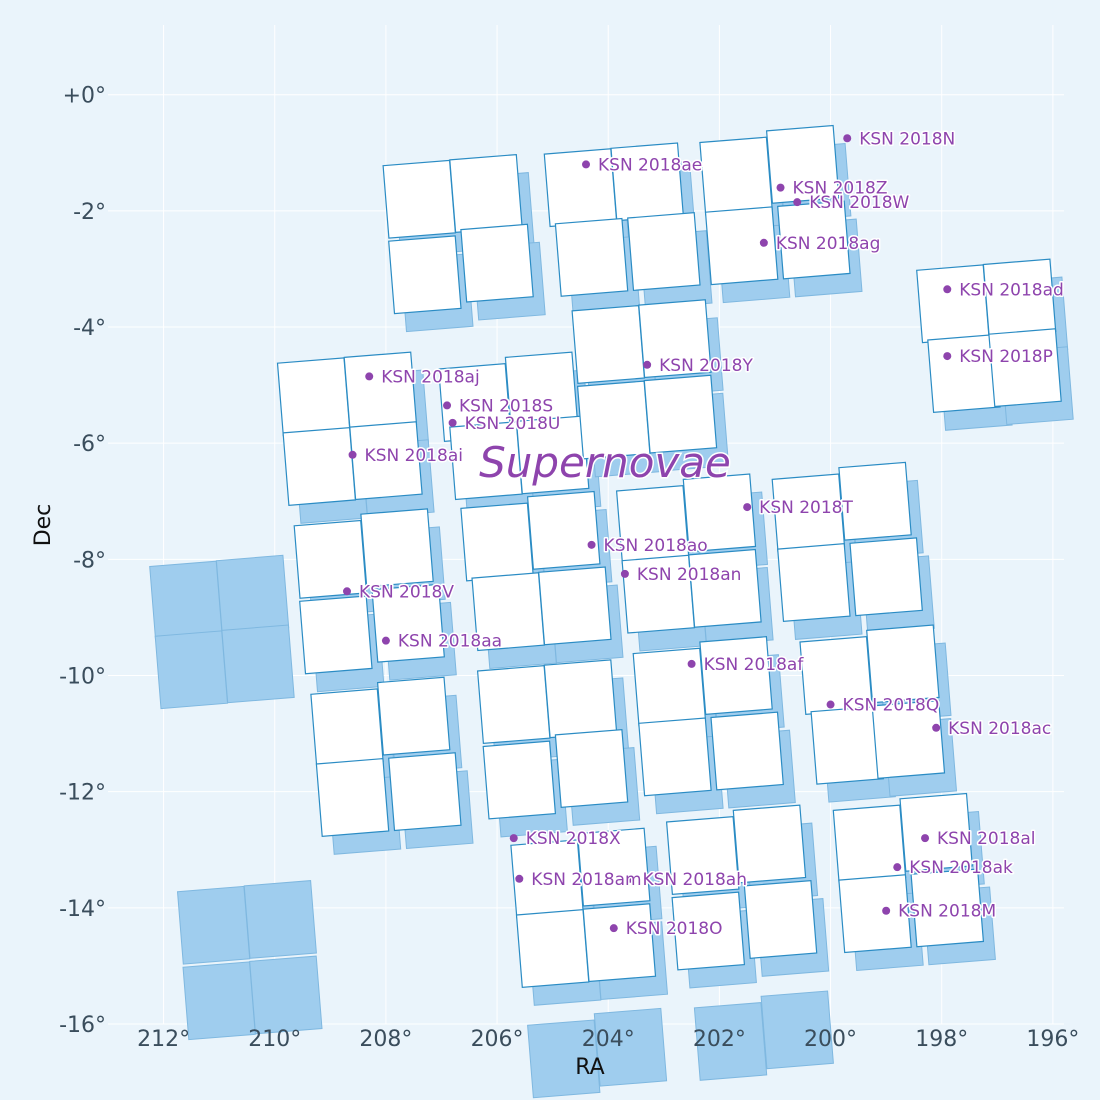 The height and width of the screenshot is (1100, 1100). What do you see at coordinates (891, 706) in the screenshot?
I see `supernova-label: KSN 2018Q` at bounding box center [891, 706].